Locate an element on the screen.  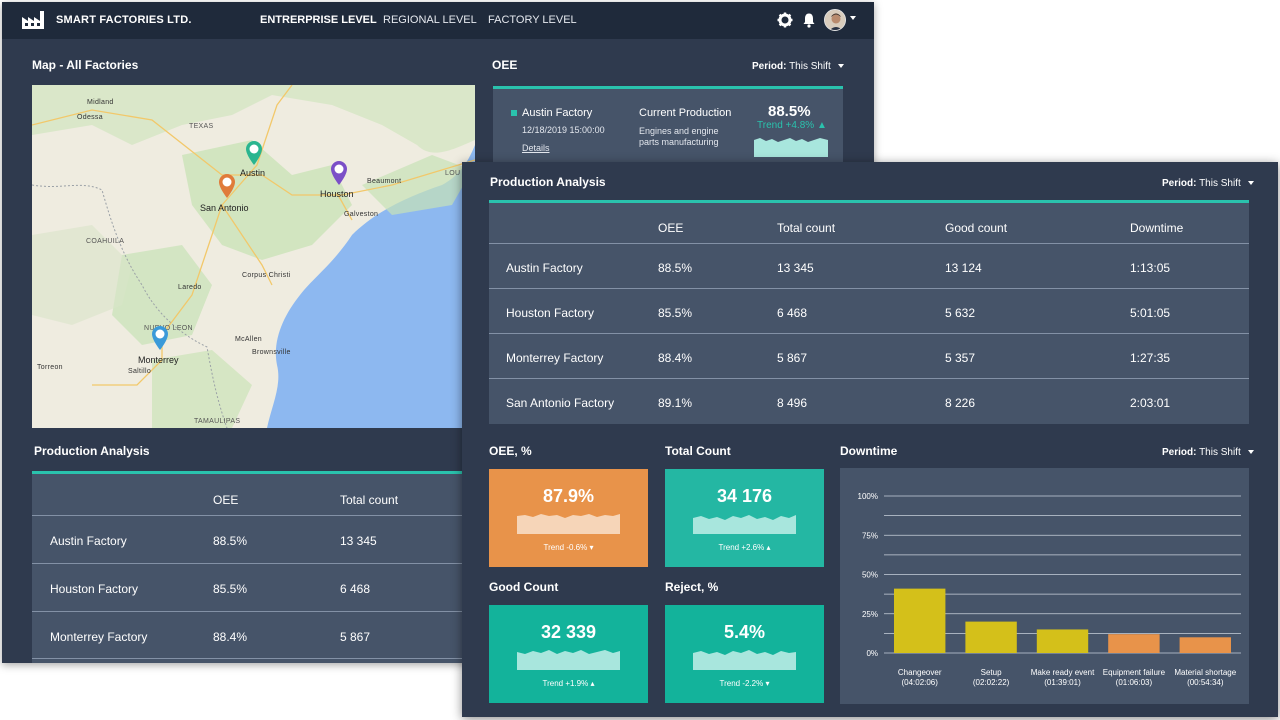
map-town-galveston: Galveston is located at coordinates (361, 214).